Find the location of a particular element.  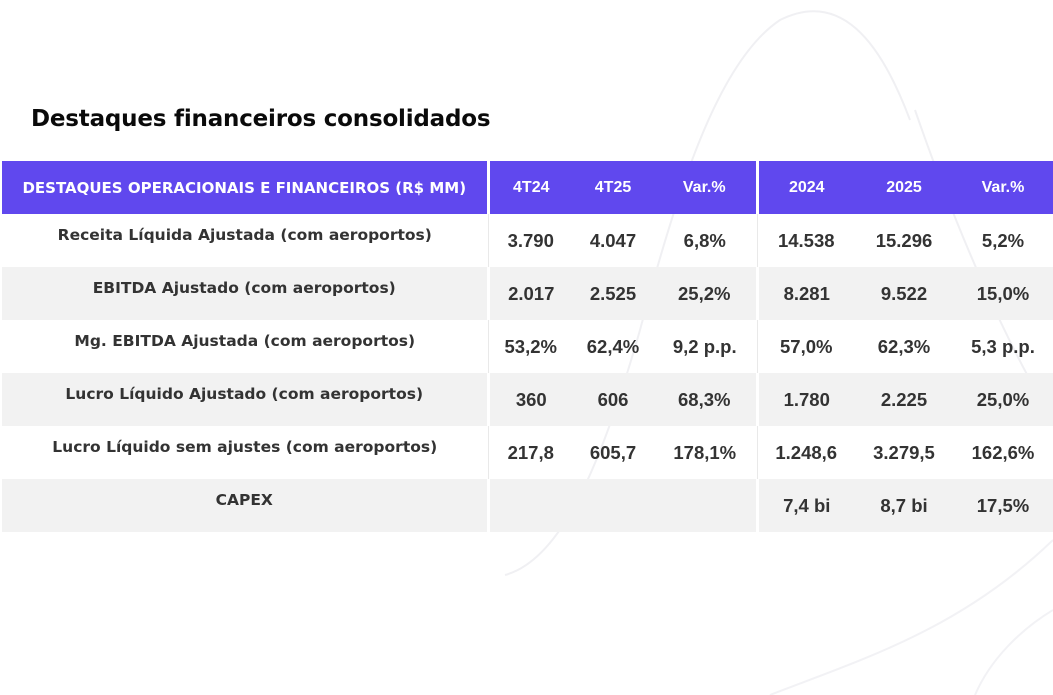

column-header-2025: 2025 is located at coordinates (904, 187).